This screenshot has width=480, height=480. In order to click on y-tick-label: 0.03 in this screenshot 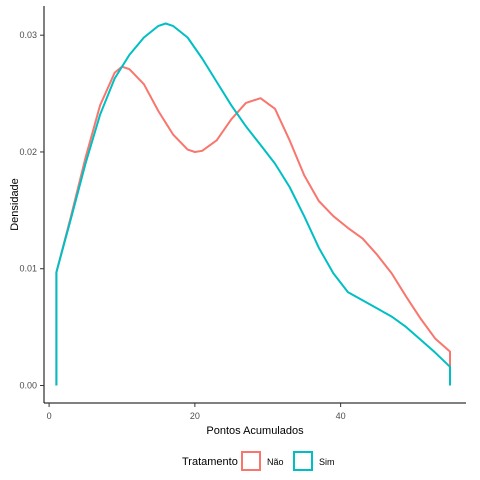, I will do `click(28, 35)`.